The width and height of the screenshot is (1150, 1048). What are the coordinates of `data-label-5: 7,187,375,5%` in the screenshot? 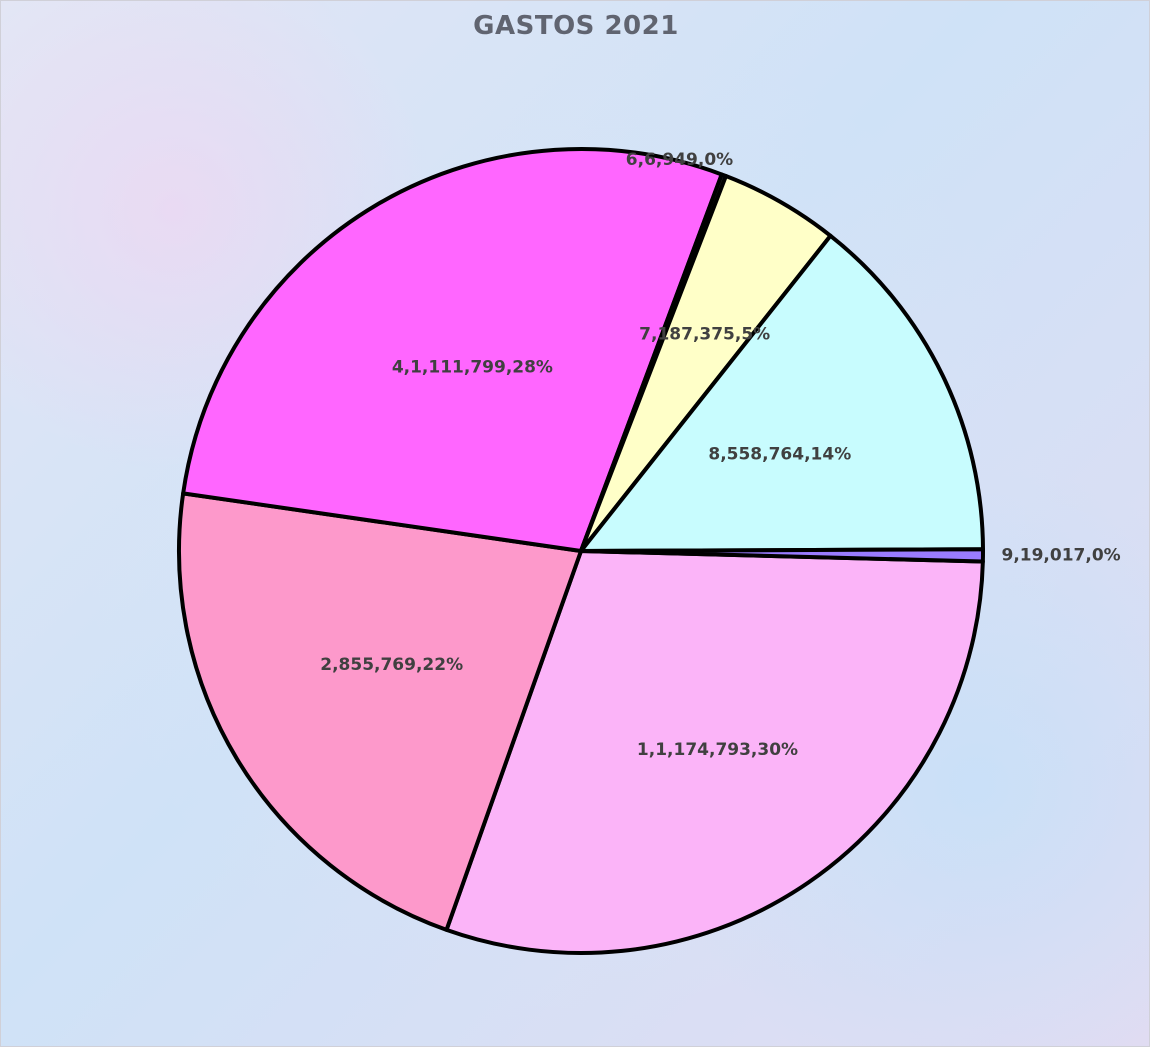 It's located at (704, 335).